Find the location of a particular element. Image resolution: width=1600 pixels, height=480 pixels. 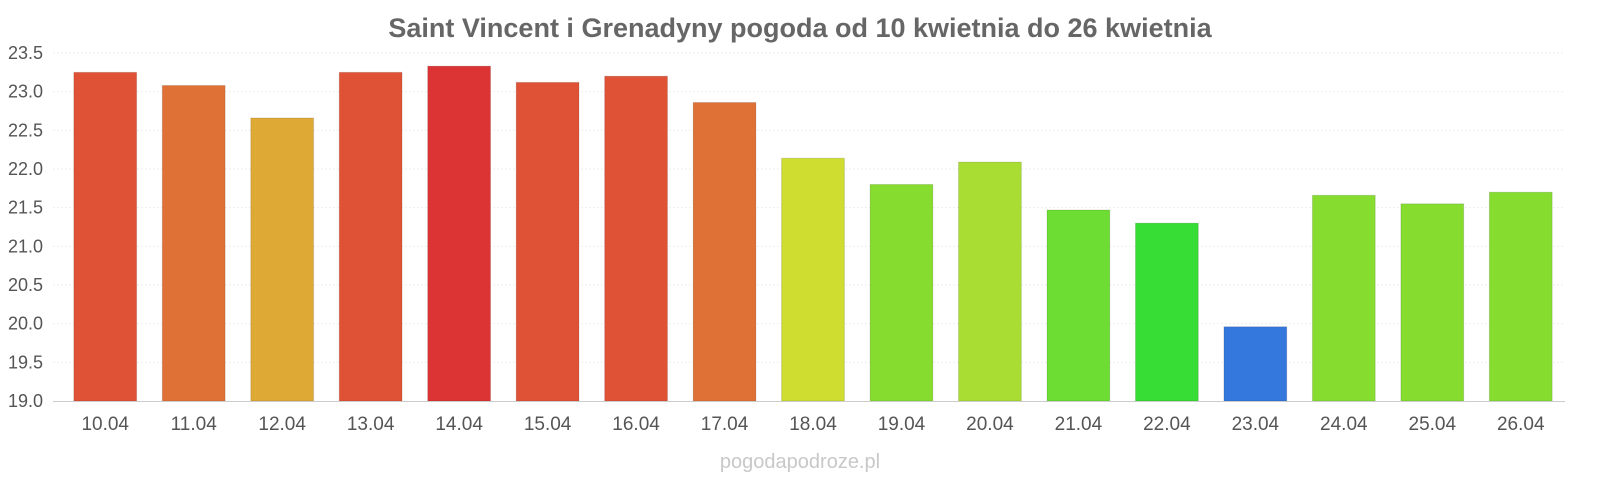

x-tick-label: 14.04 is located at coordinates (459, 424).